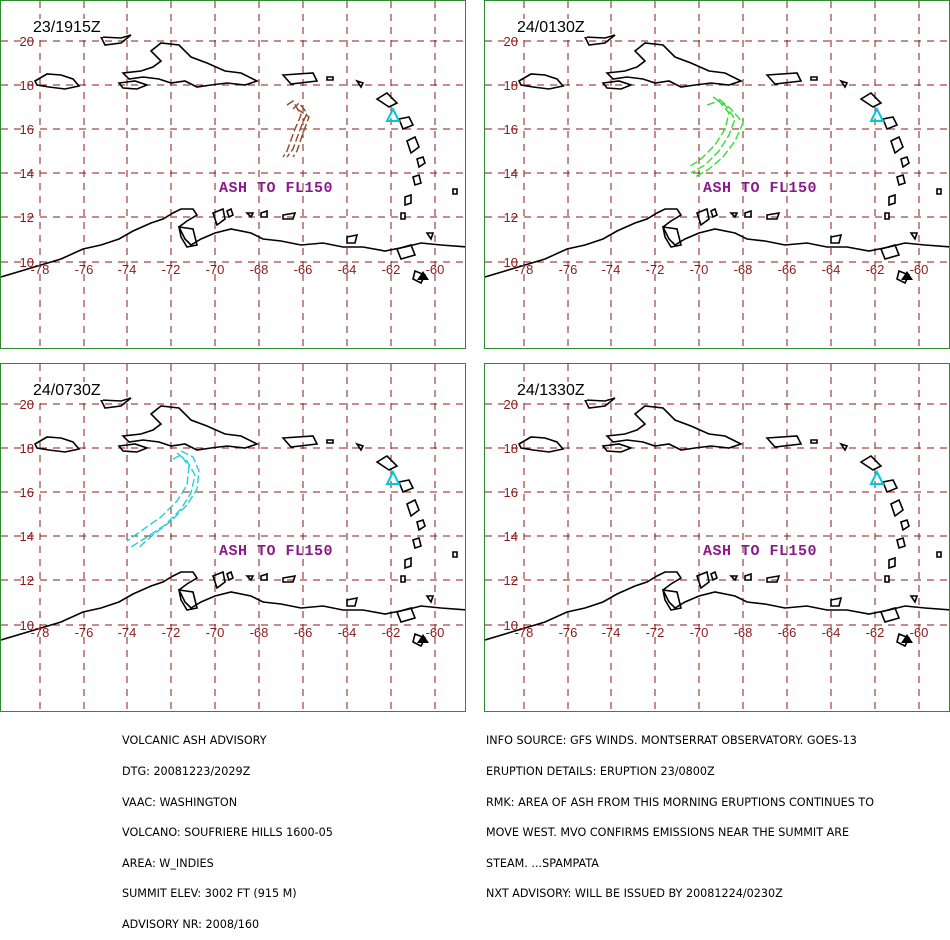  I want to click on advisory-line: DTG: 20081223/2029Z, so click(186, 771).